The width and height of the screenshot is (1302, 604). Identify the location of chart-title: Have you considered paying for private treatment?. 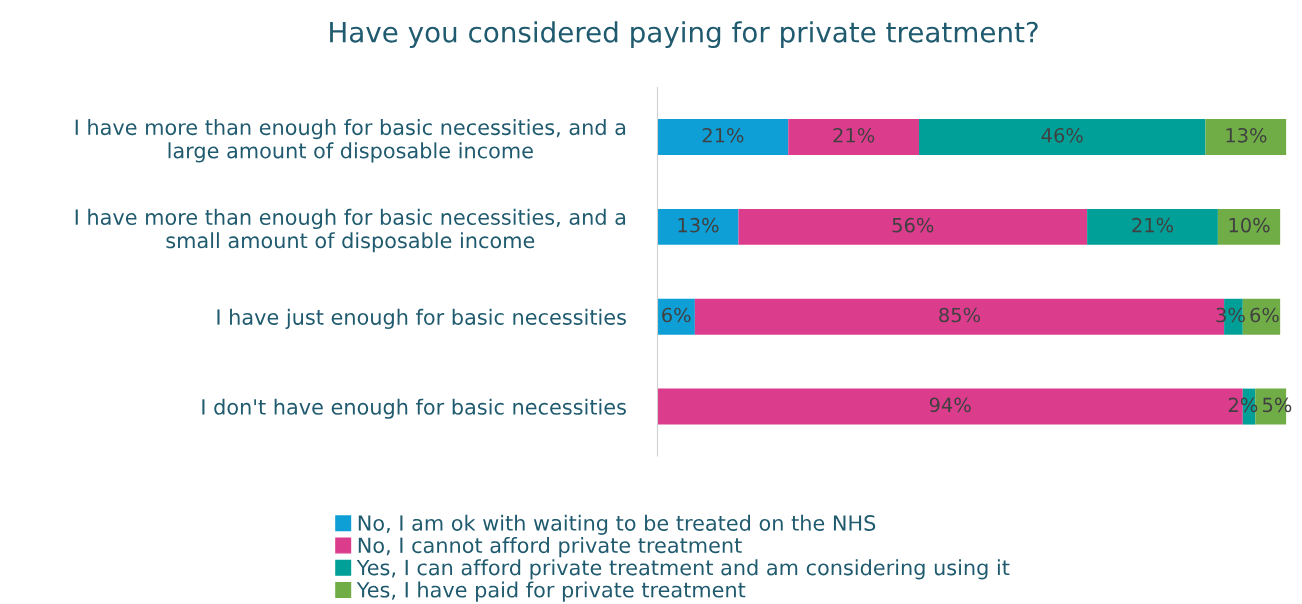
(684, 35).